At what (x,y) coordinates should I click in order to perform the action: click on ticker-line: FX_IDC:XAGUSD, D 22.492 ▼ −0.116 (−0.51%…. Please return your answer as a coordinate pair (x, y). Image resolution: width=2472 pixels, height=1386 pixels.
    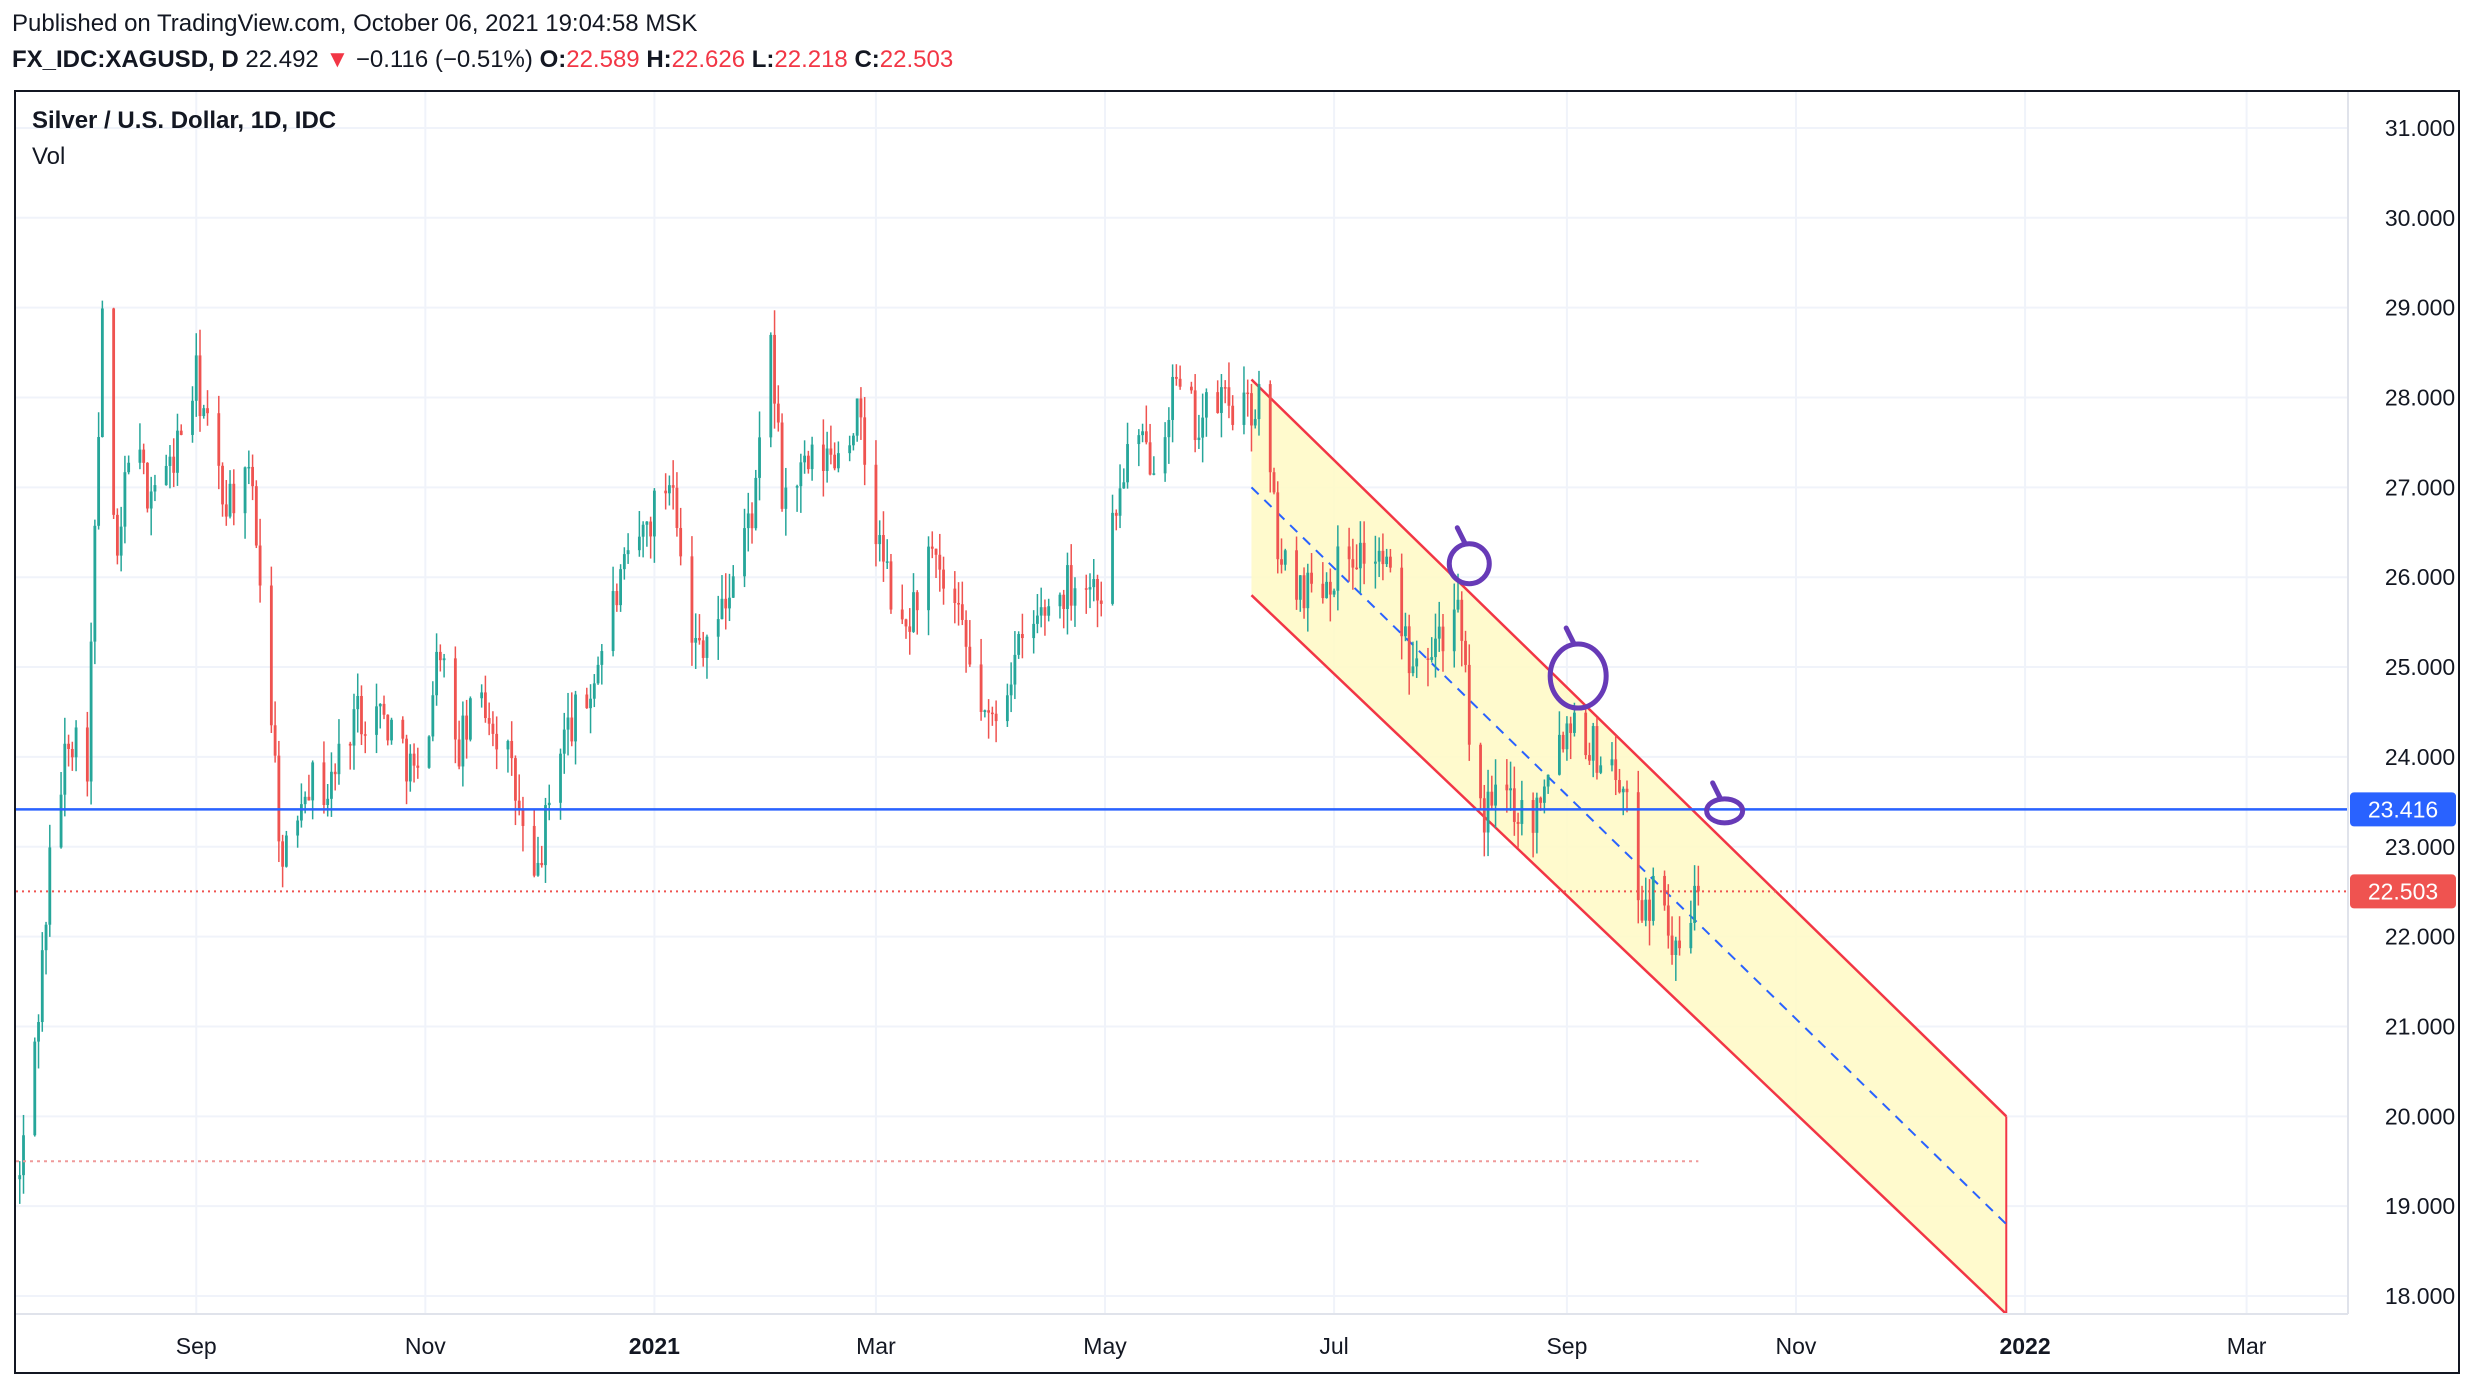
    Looking at the image, I should click on (1232, 60).